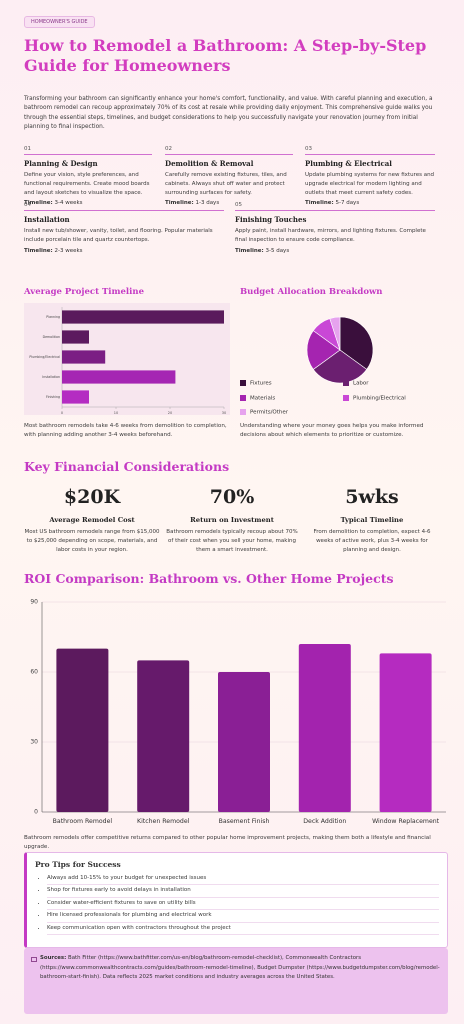 Image resolution: width=464 pixels, height=1024 pixels. I want to click on x-tick-label: Kitchen Remodel, so click(163, 821).